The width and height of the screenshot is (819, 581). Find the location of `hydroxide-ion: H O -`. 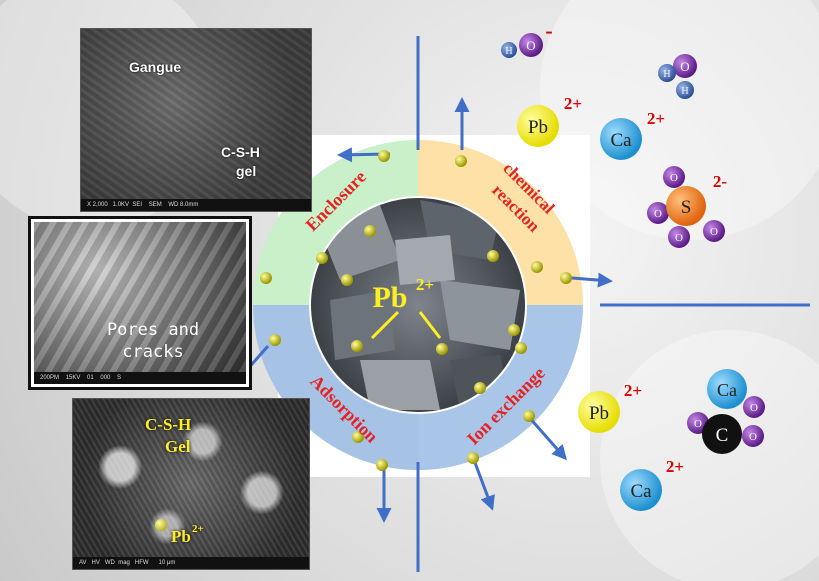

hydroxide-ion: H O - is located at coordinates (527, 38).